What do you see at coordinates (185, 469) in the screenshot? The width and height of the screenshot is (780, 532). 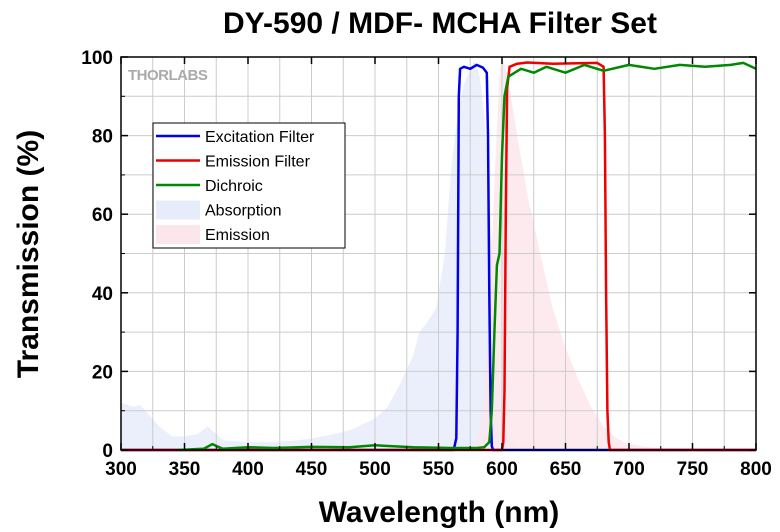 I see `x-tick-label: 350` at bounding box center [185, 469].